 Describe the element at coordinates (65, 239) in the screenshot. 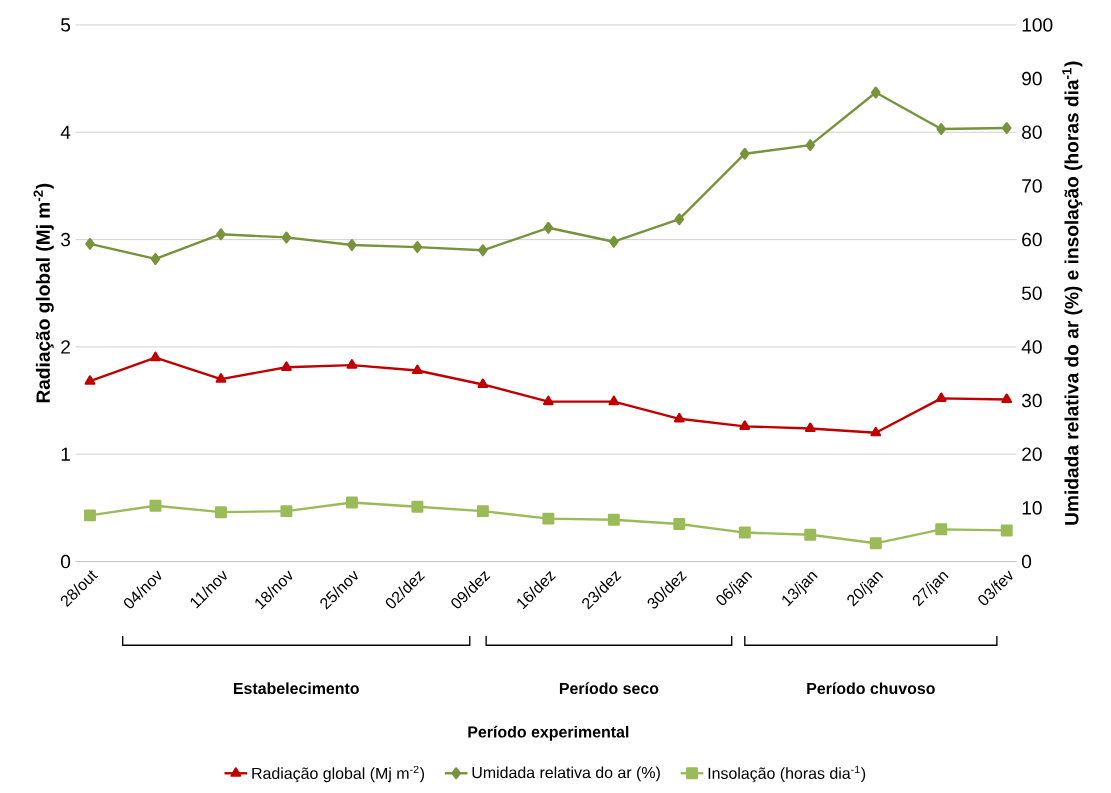

I see `y-tick-label: 3` at that location.